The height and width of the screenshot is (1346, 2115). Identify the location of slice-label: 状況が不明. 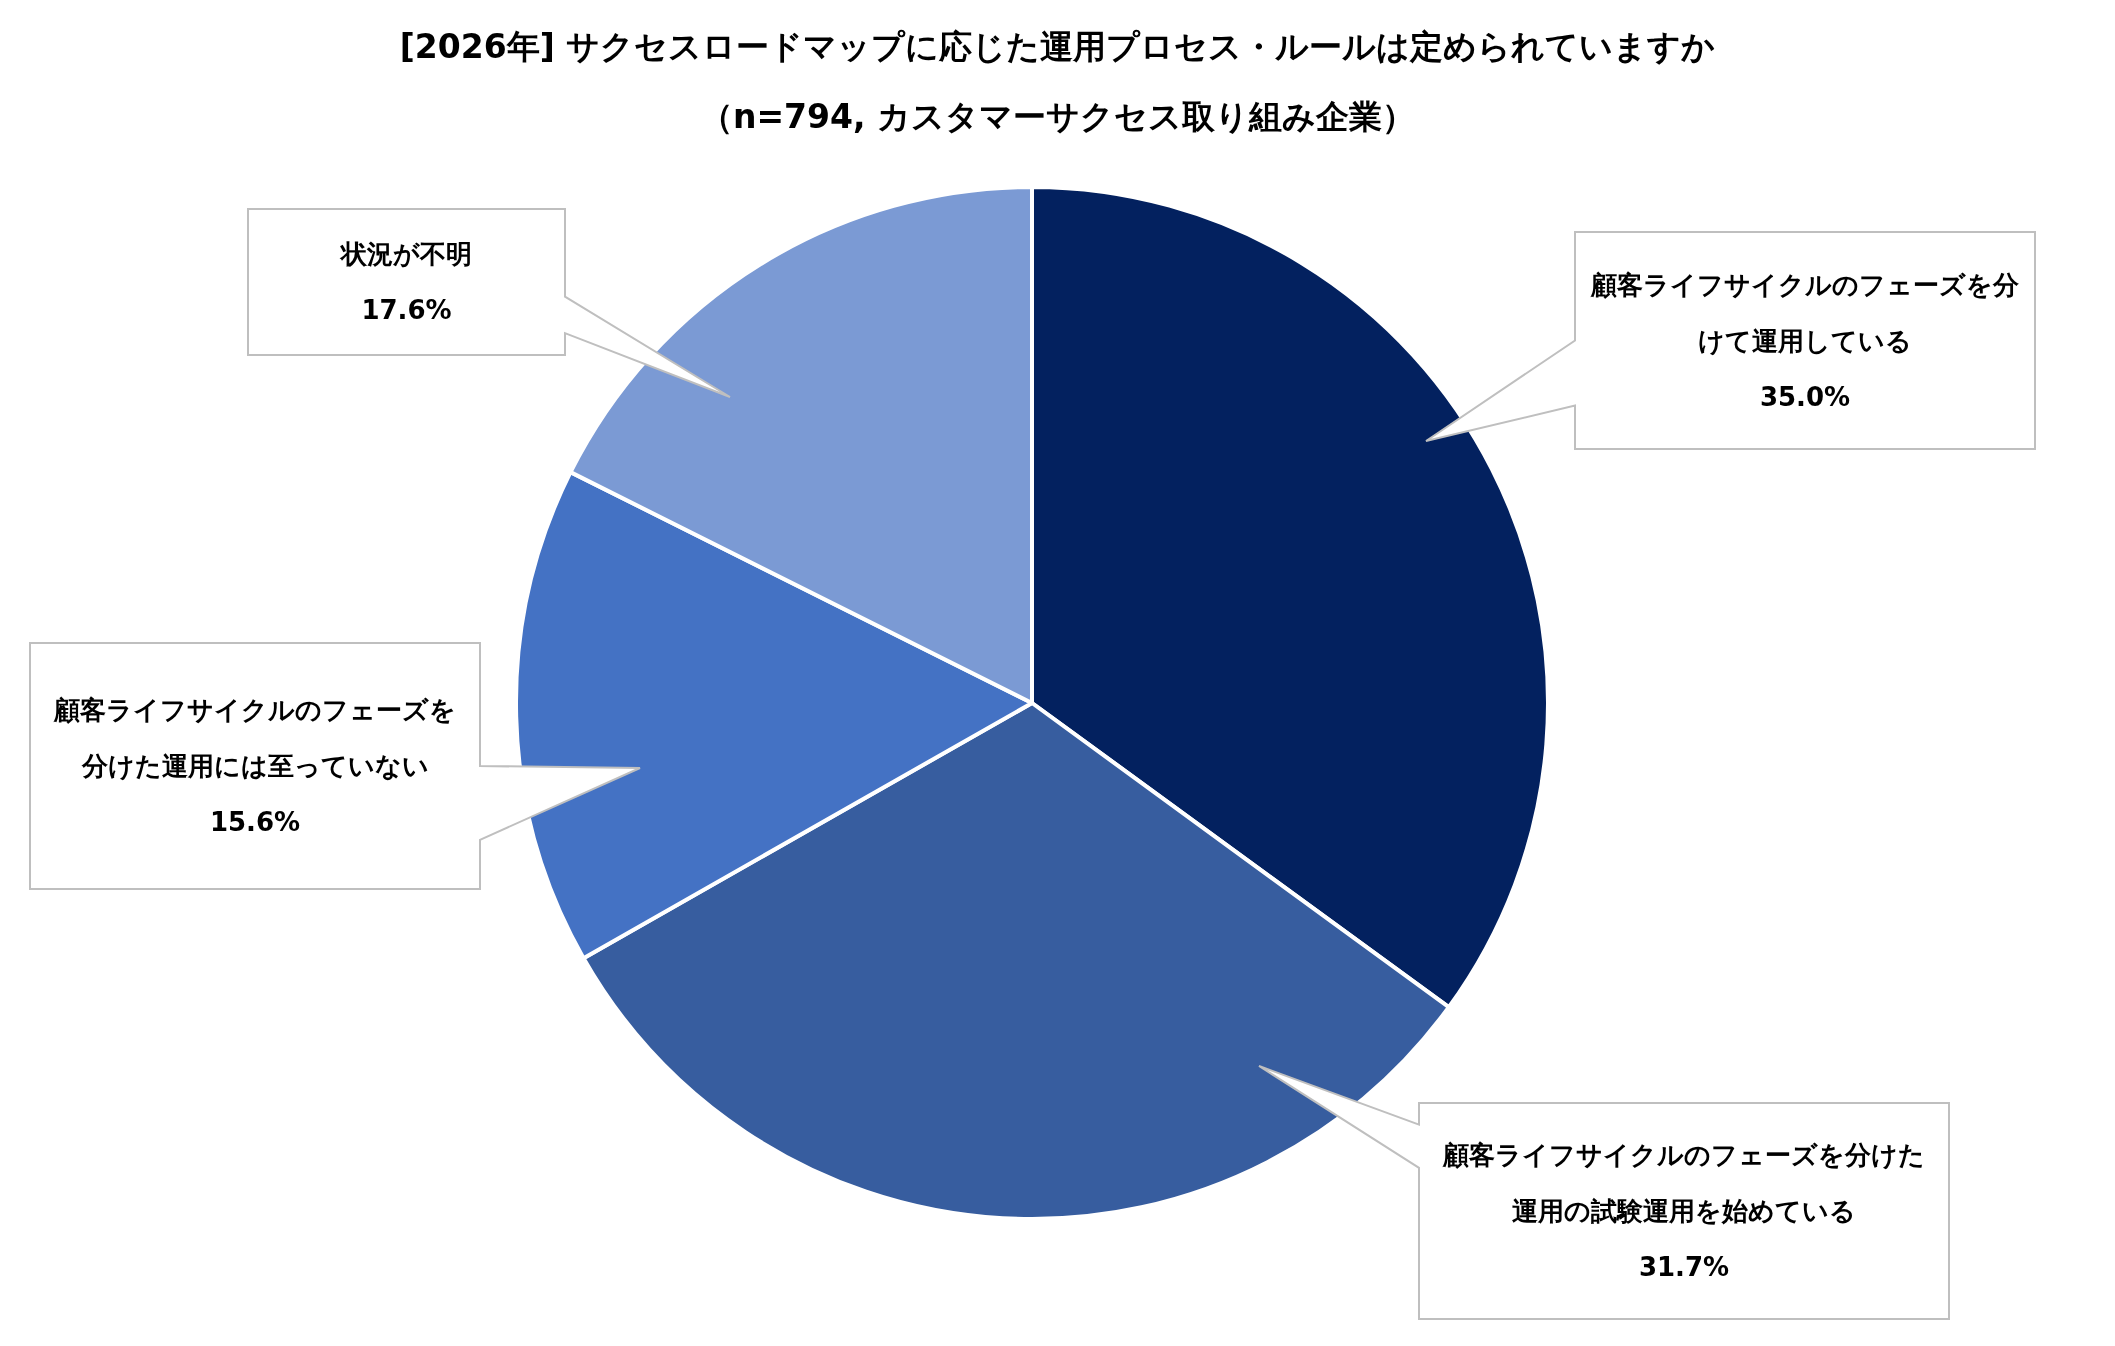
(405, 254).